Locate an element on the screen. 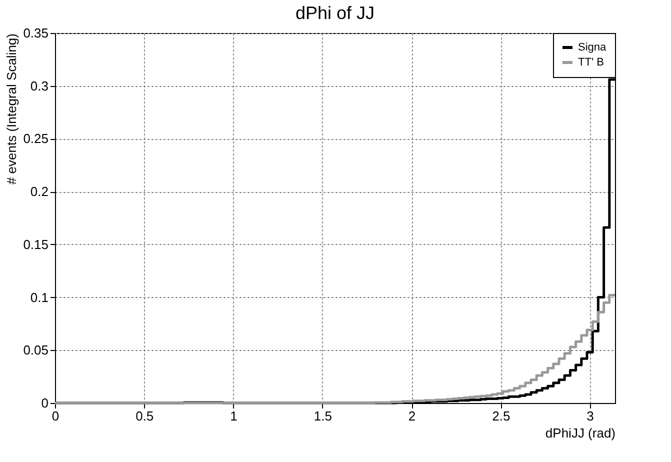 The height and width of the screenshot is (462, 671). x-tick-label: 2 is located at coordinates (412, 416).